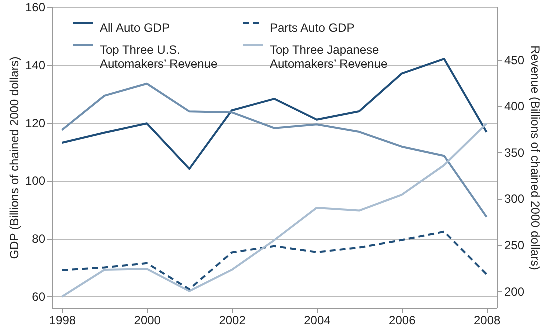 This screenshot has width=549, height=330. What do you see at coordinates (232, 321) in the screenshot?
I see `x-tick-label: 2002` at bounding box center [232, 321].